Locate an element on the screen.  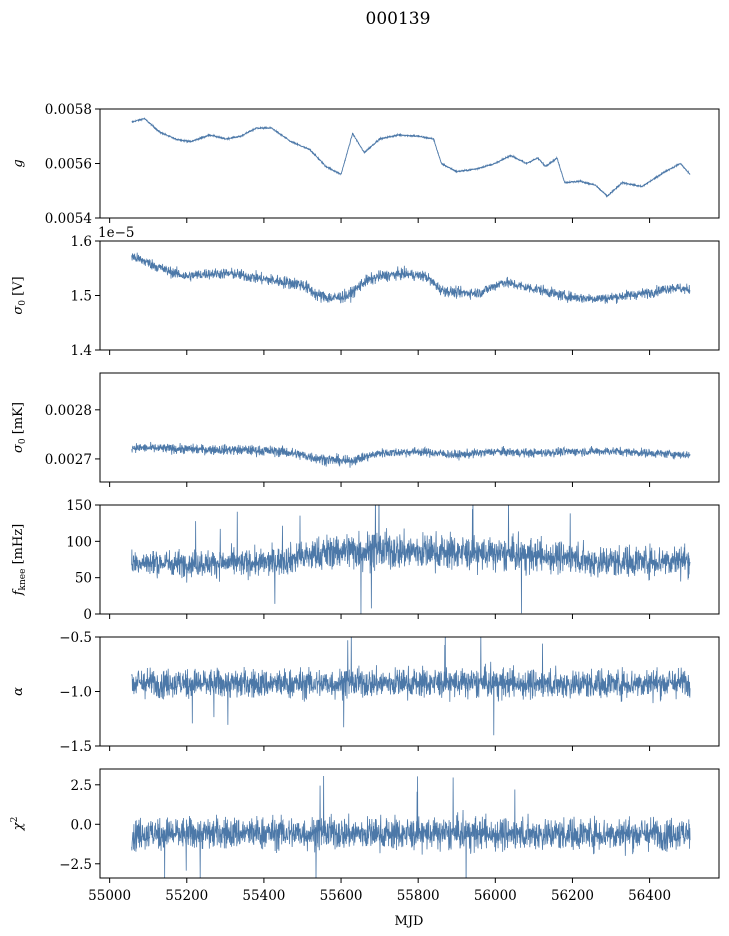
series-line-g is located at coordinates (411, 157).